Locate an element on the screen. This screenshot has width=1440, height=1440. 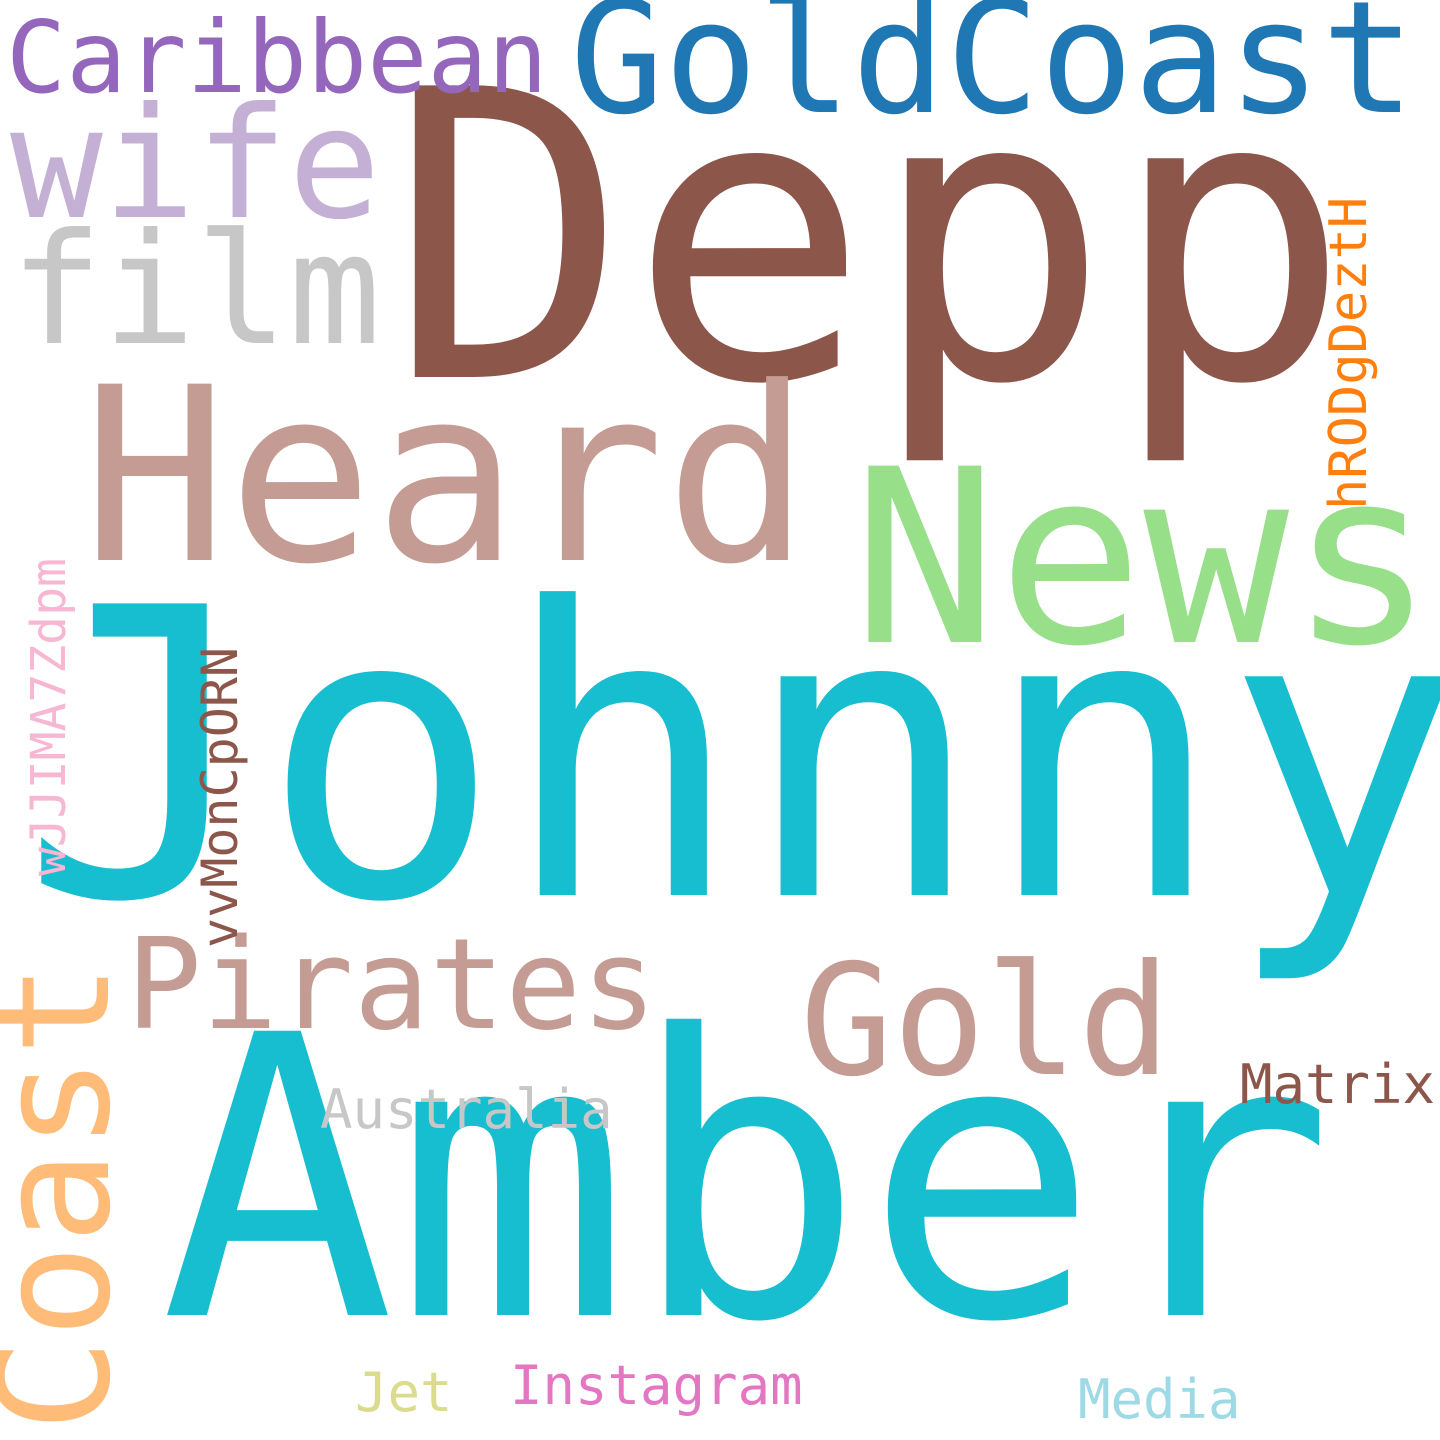
word-wjjima7zdpm: wJJIMA7Zdpm is located at coordinates (49, 717).